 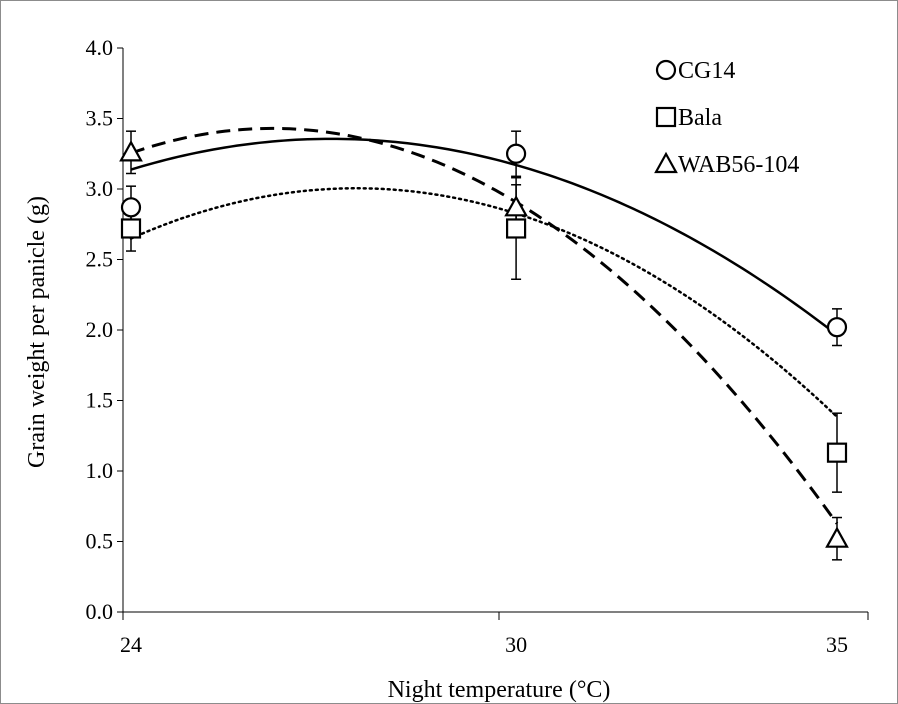 What do you see at coordinates (100, 329) in the screenshot?
I see `y-tick-label: 2.0` at bounding box center [100, 329].